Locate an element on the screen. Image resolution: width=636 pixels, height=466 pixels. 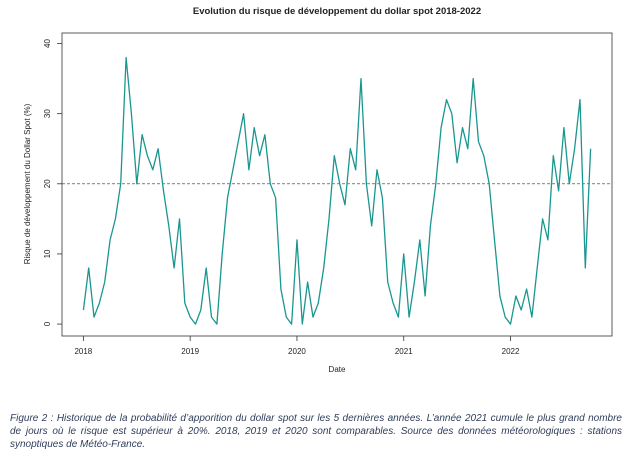
y-tick-label: 20 is located at coordinates (47, 183).